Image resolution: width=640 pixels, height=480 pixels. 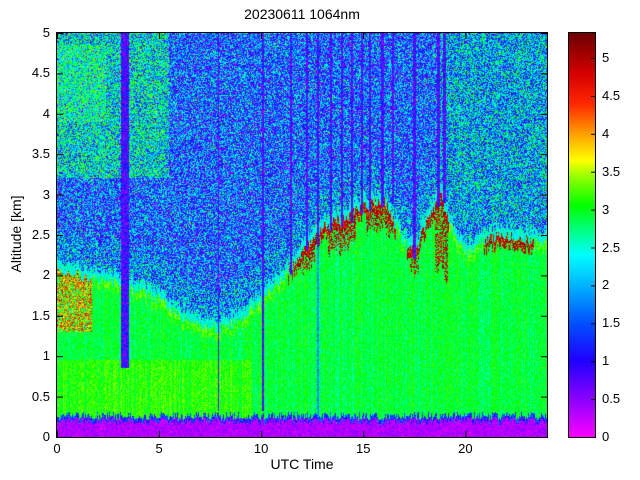 I want to click on y-tick-label: 0, so click(x=46, y=436).